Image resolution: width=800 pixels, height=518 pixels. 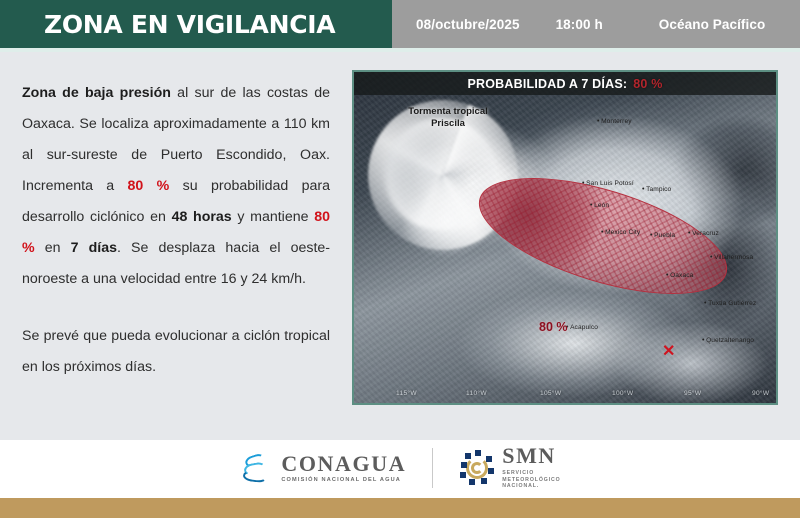 I want to click on p1-seg8: en, so click(x=52, y=248).